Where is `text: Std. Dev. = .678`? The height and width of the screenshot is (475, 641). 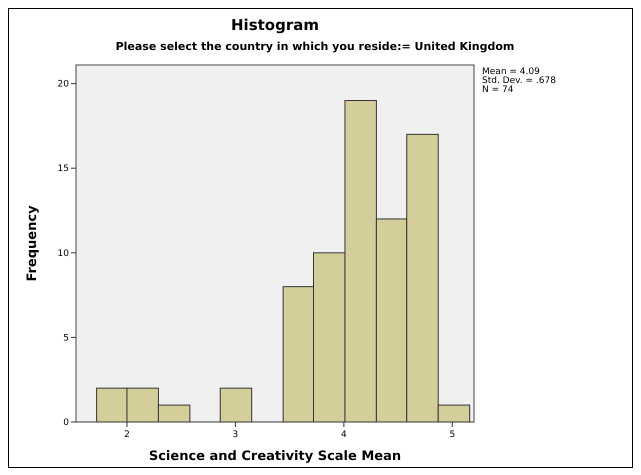 text: Std. Dev. = .678 is located at coordinates (519, 81).